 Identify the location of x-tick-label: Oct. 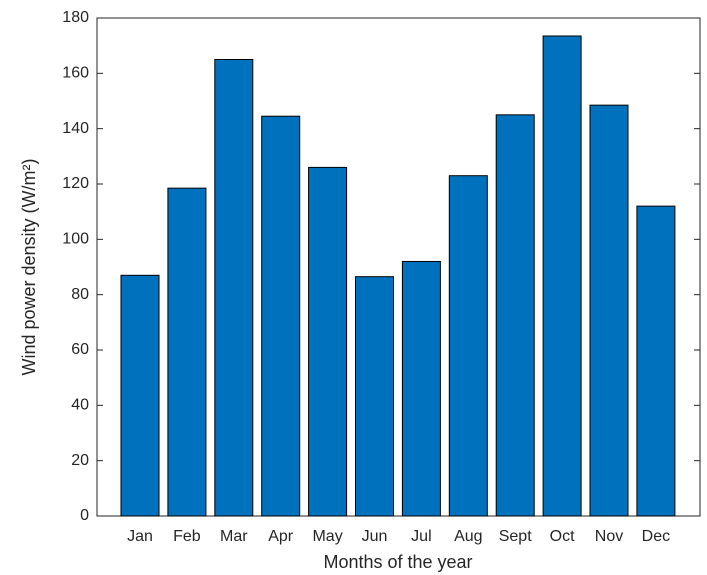
(562, 536).